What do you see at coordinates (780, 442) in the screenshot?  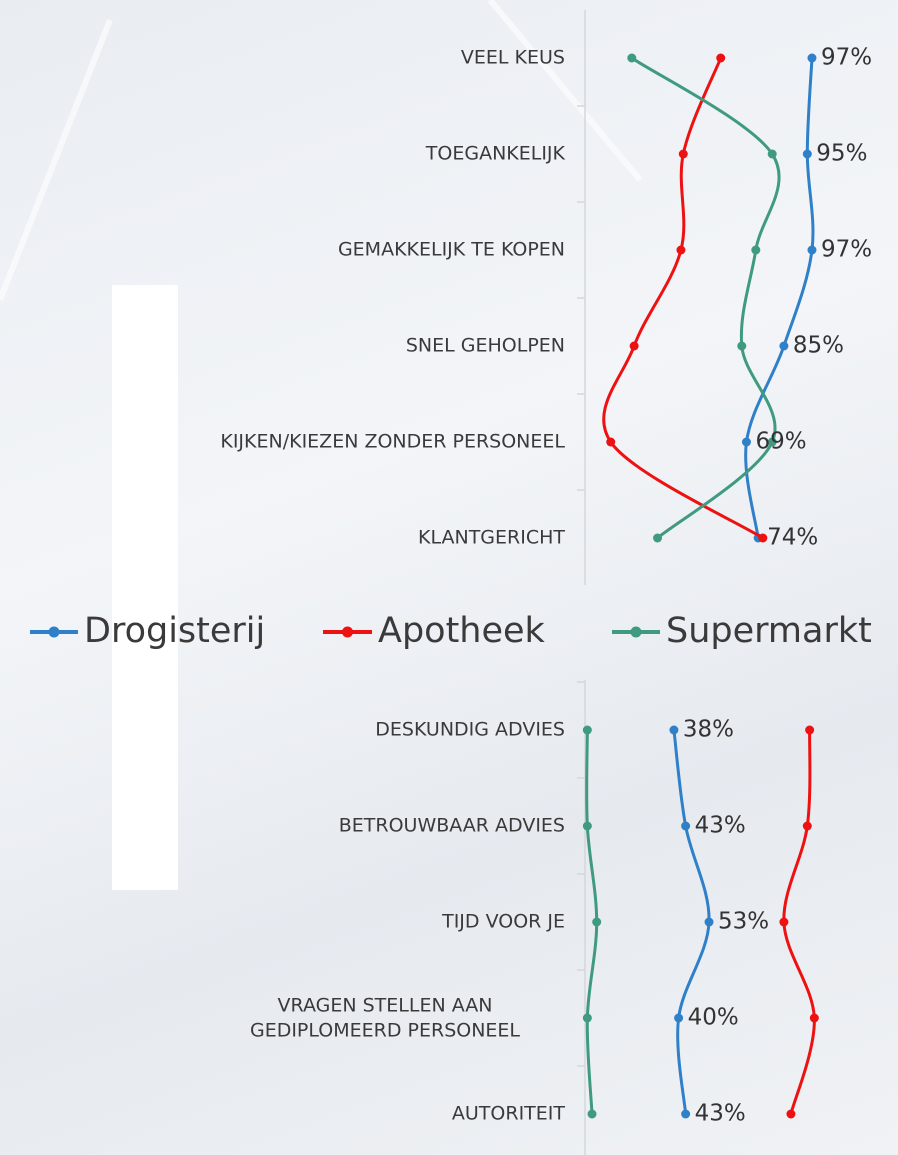 I see `value-label: 69%` at bounding box center [780, 442].